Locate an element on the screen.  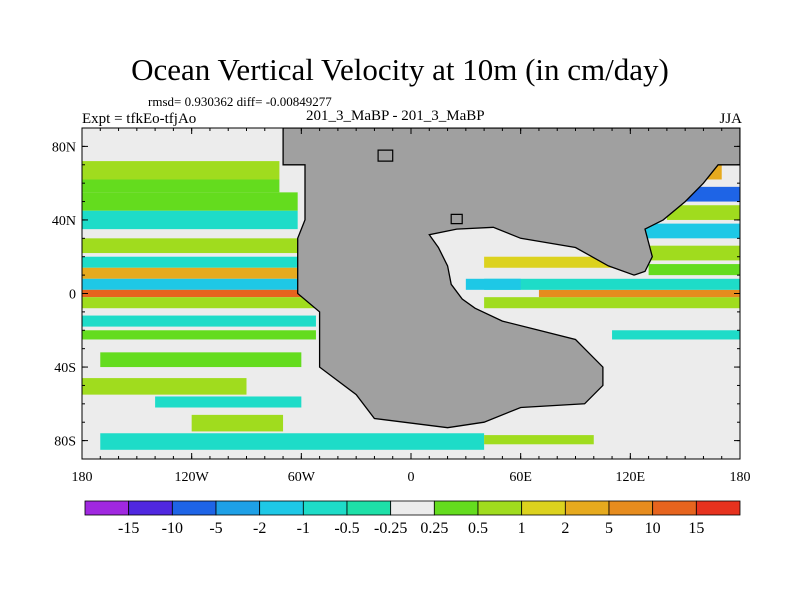
x-tick-label: 60E is located at coordinates (520, 477).